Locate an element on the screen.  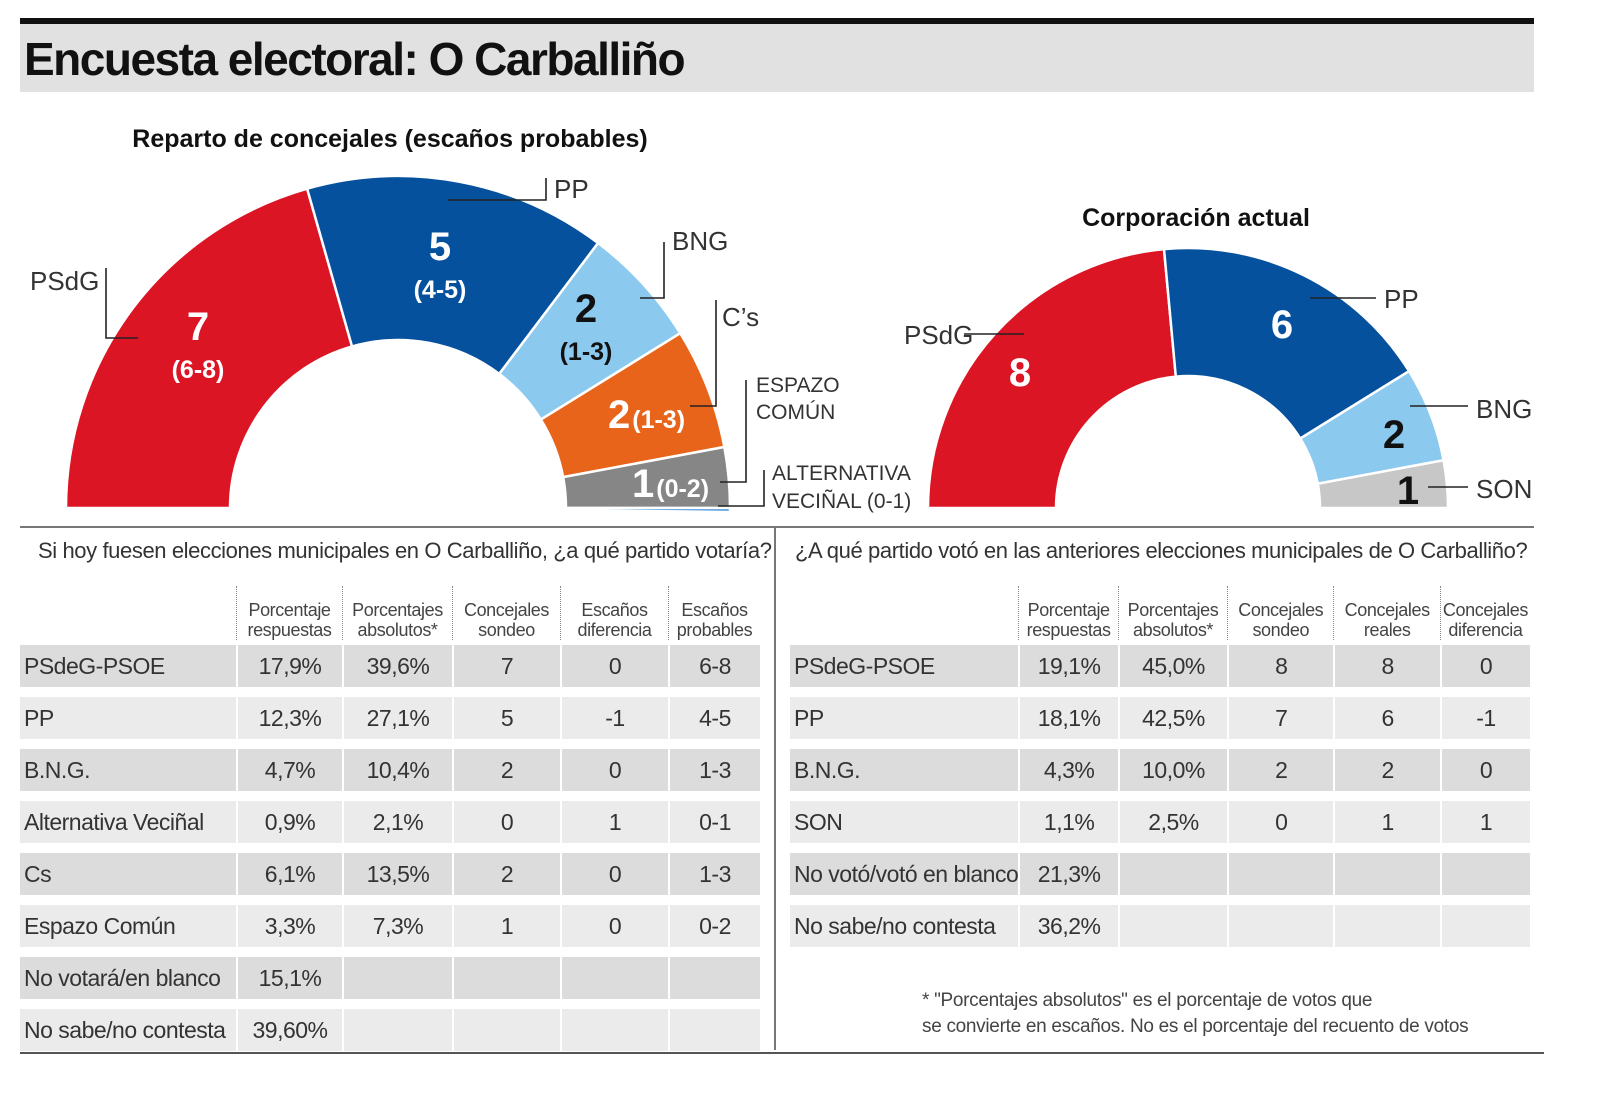
table-cell: 27,1% is located at coordinates (397, 718).